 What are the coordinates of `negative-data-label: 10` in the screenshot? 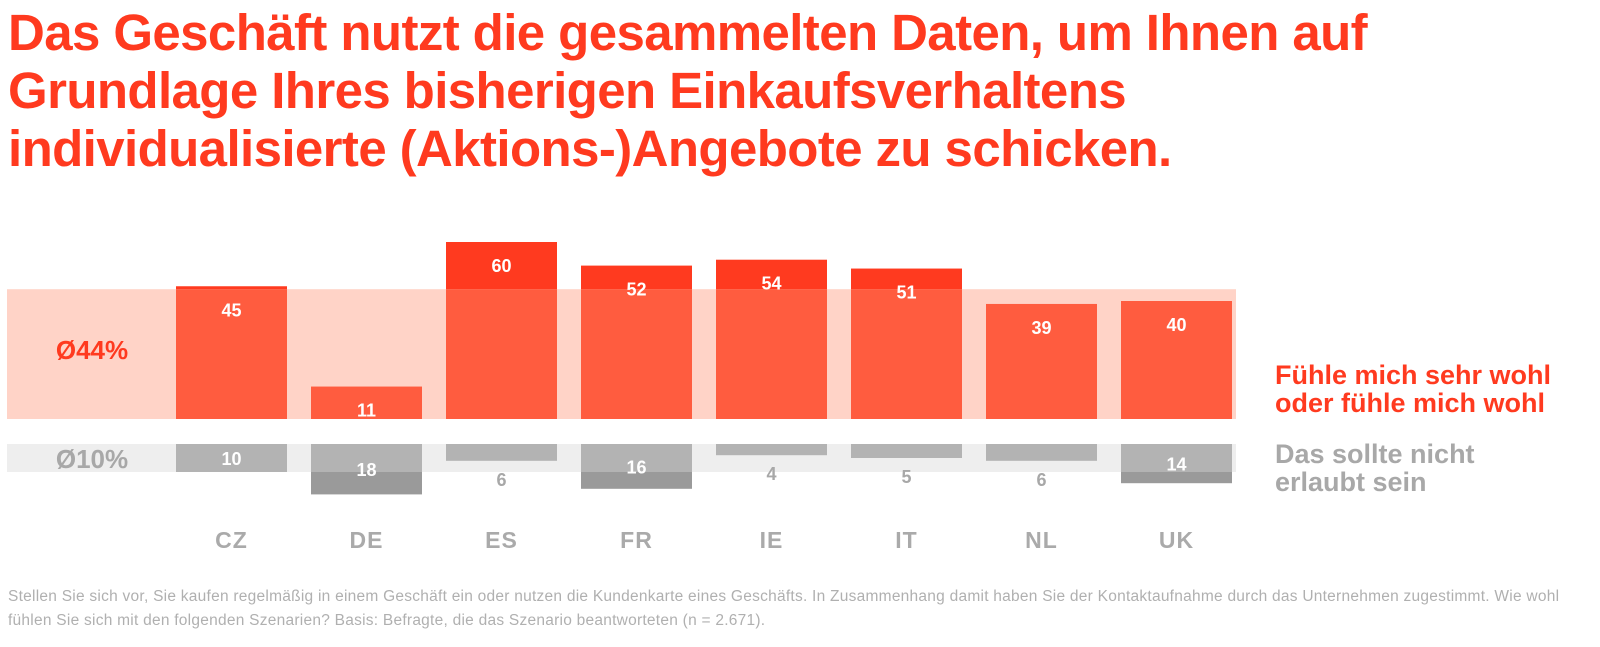 It's located at (231, 459).